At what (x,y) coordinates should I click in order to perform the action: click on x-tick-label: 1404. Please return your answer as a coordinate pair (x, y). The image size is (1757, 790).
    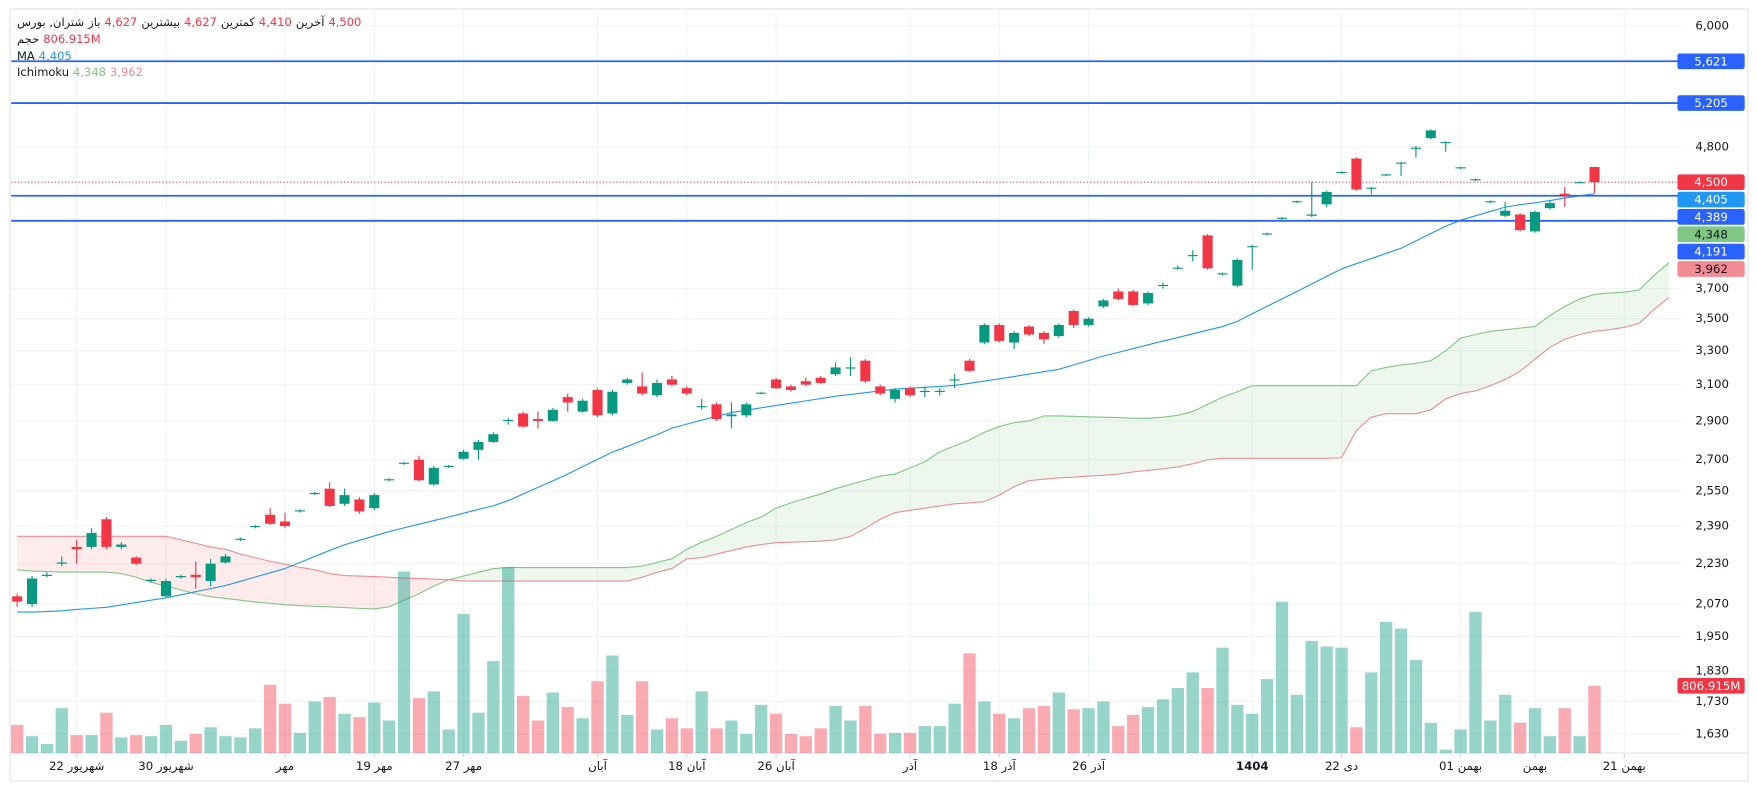
    Looking at the image, I should click on (1252, 766).